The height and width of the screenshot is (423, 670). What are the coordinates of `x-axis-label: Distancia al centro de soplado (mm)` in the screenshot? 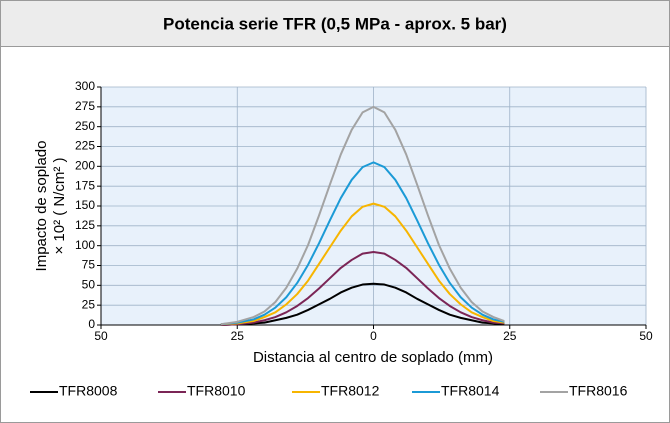 It's located at (373, 357).